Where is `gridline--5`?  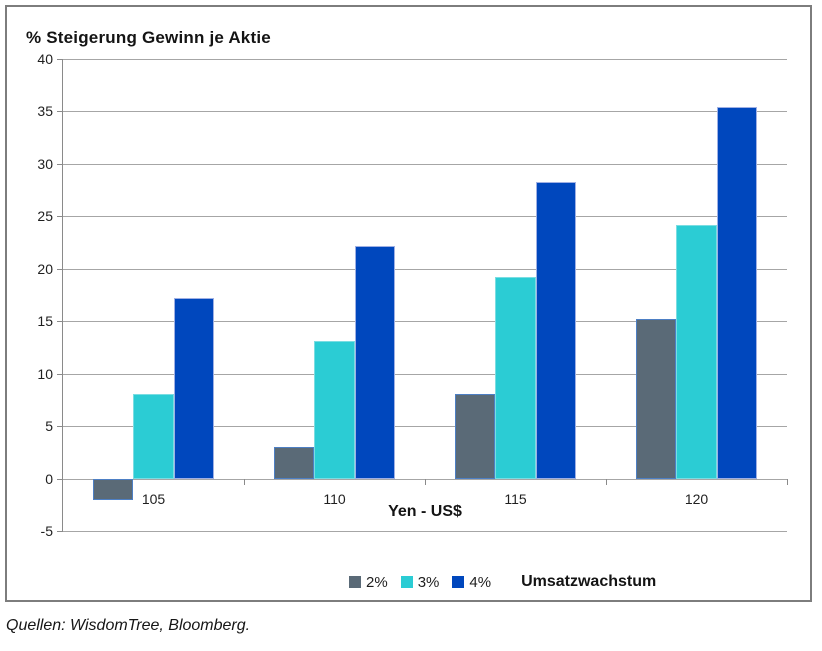
gridline--5 is located at coordinates (425, 531).